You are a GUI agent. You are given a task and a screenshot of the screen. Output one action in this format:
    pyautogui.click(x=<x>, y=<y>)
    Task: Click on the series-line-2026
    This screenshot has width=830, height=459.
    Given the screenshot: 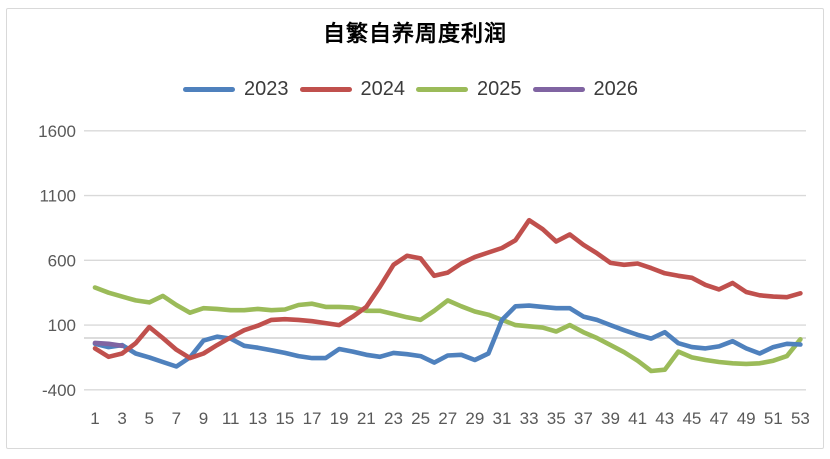 What is the action you would take?
    pyautogui.click(x=108, y=344)
    